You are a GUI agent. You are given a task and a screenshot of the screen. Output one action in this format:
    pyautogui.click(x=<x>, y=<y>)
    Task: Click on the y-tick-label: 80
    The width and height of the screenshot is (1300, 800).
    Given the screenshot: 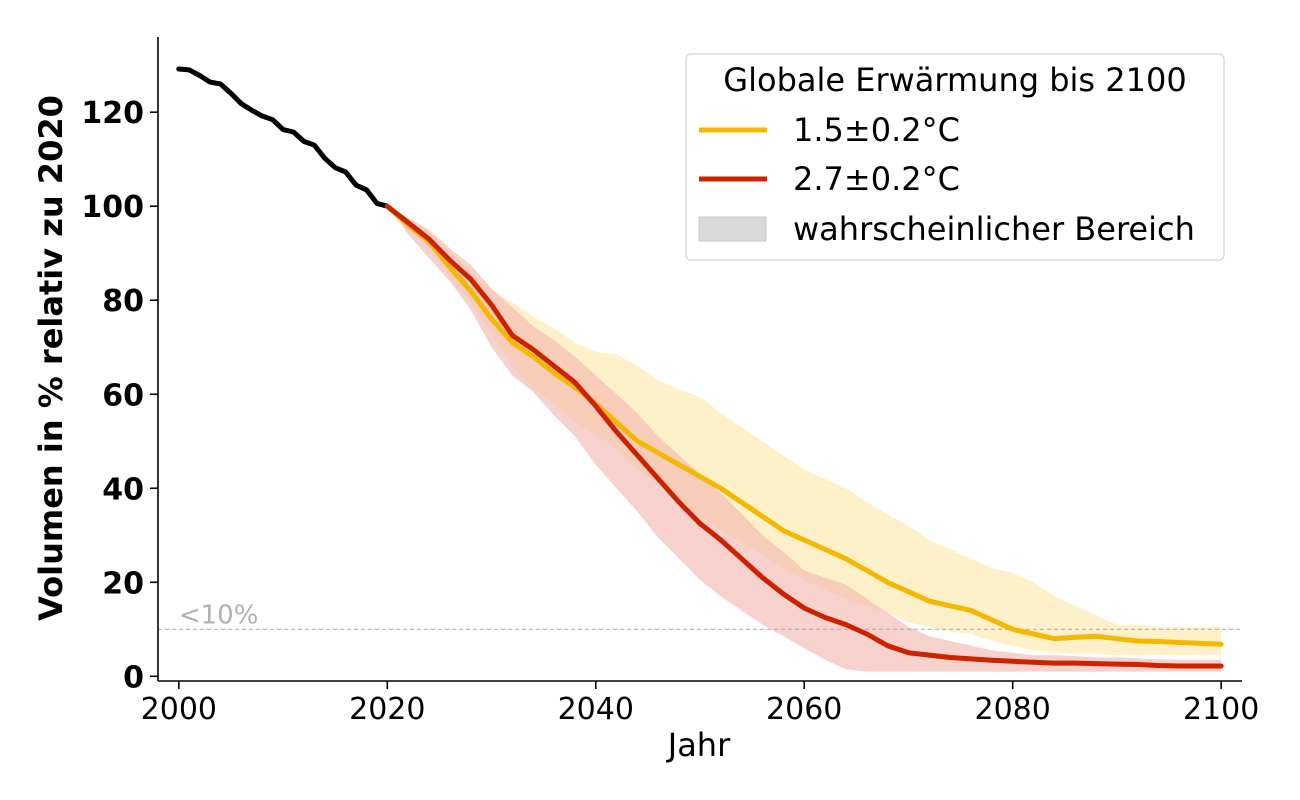 What is the action you would take?
    pyautogui.click(x=123, y=301)
    